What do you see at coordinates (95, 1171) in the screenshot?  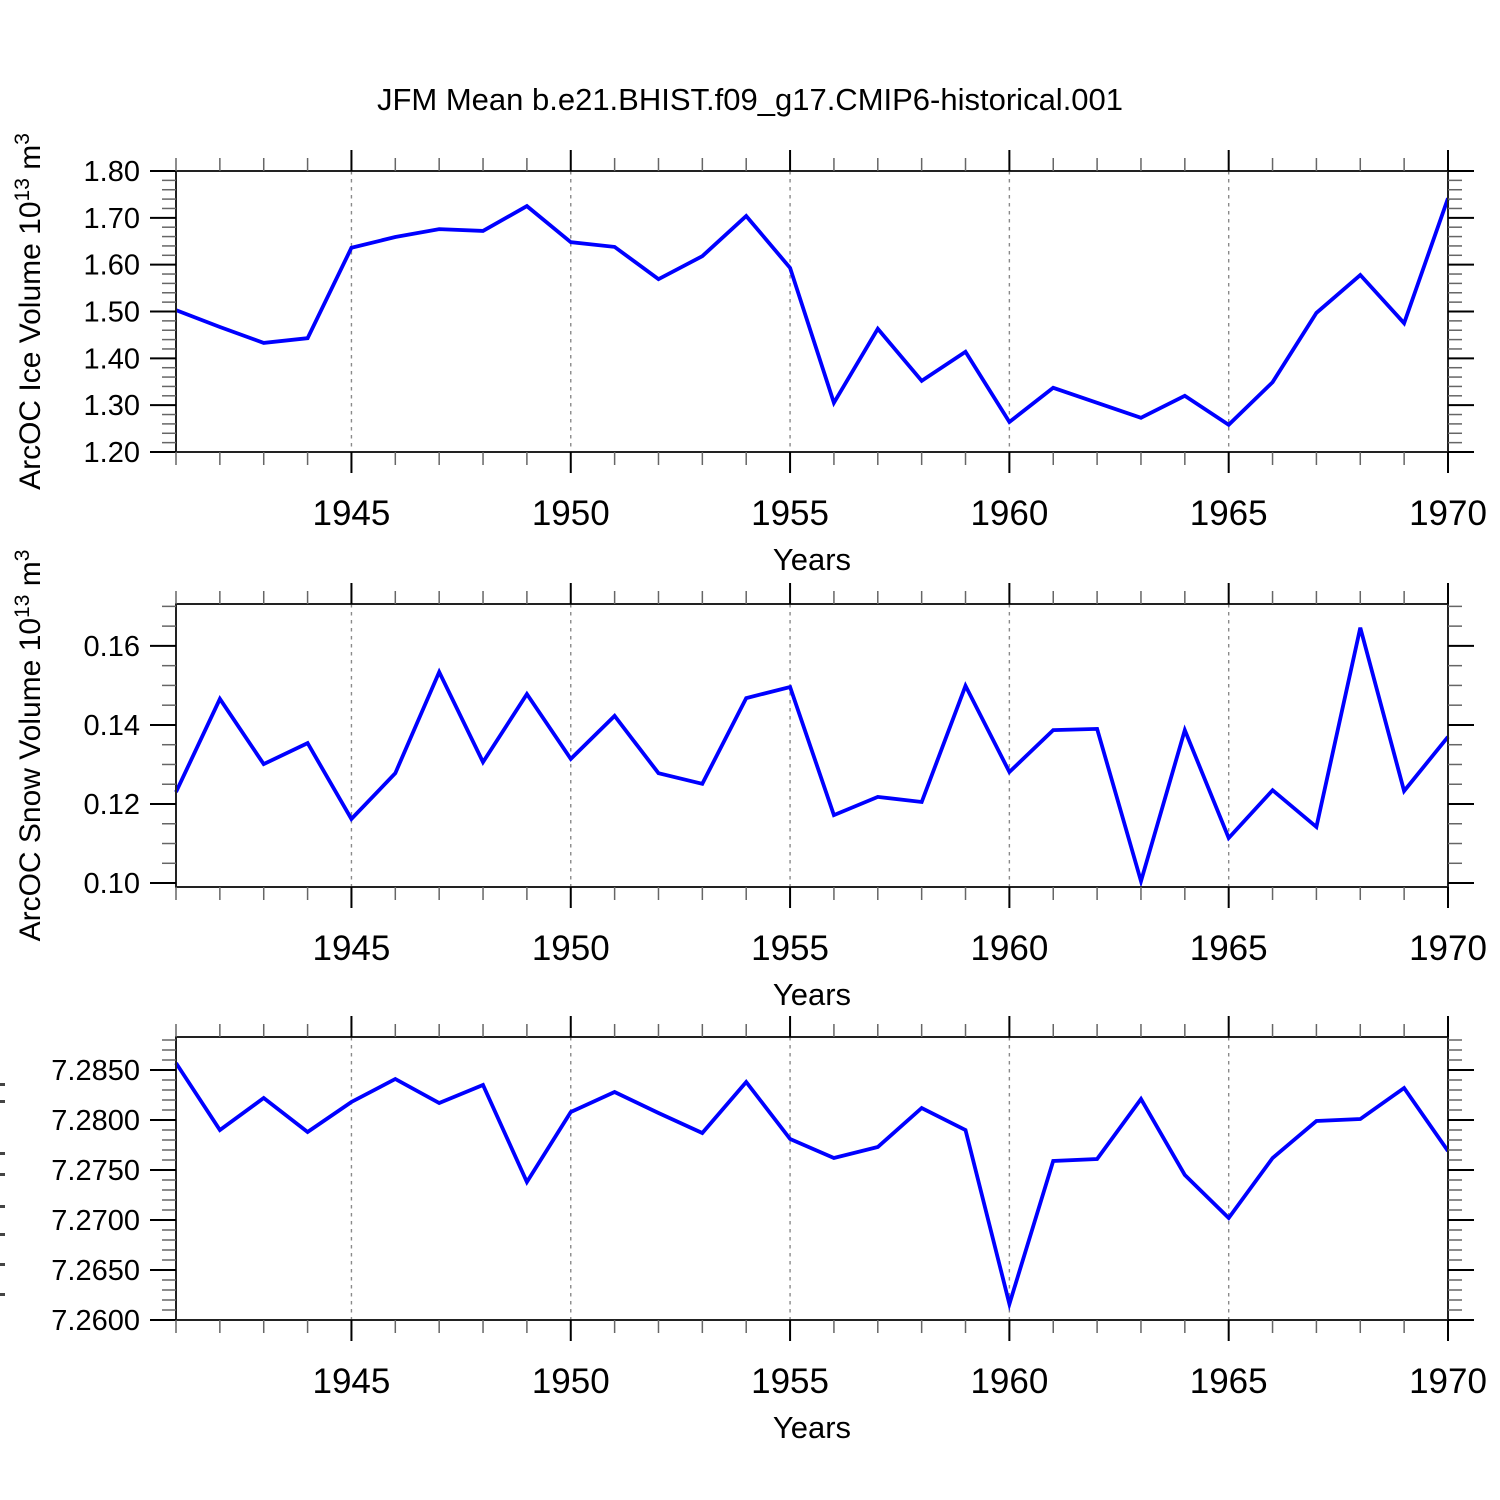 I see `y-tick-label: 7.2750` at bounding box center [95, 1171].